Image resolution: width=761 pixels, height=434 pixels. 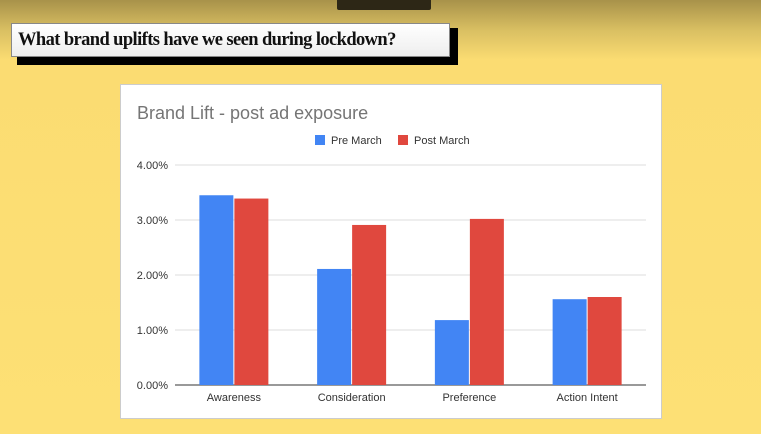 I want to click on y-tick-label: 2.00%, so click(x=152, y=276).